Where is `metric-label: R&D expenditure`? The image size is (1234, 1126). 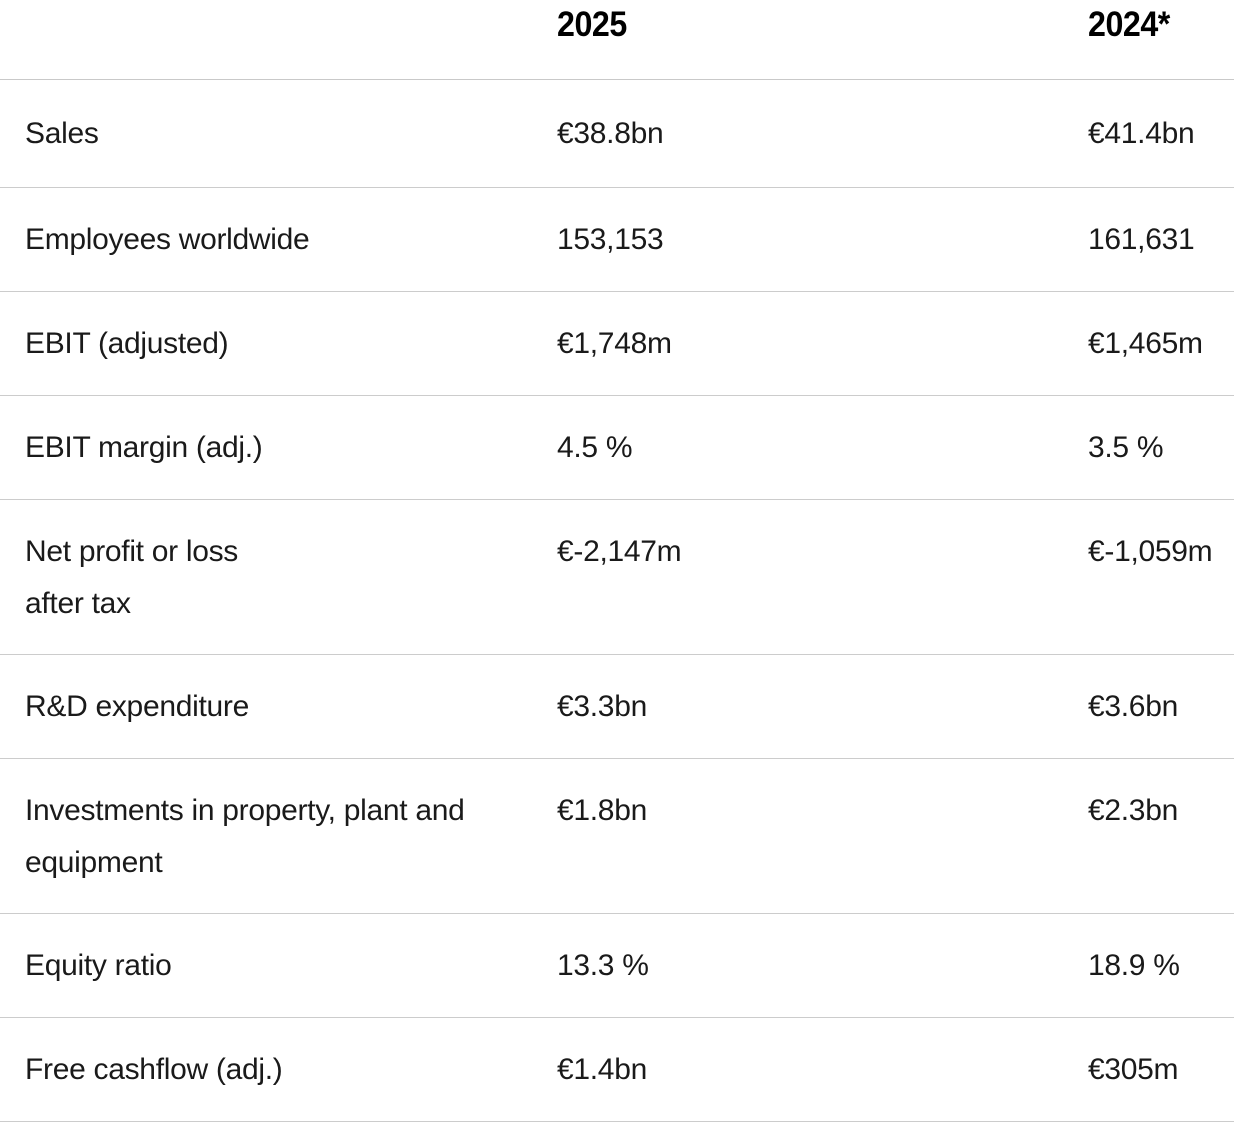 metric-label: R&D expenditure is located at coordinates (137, 706).